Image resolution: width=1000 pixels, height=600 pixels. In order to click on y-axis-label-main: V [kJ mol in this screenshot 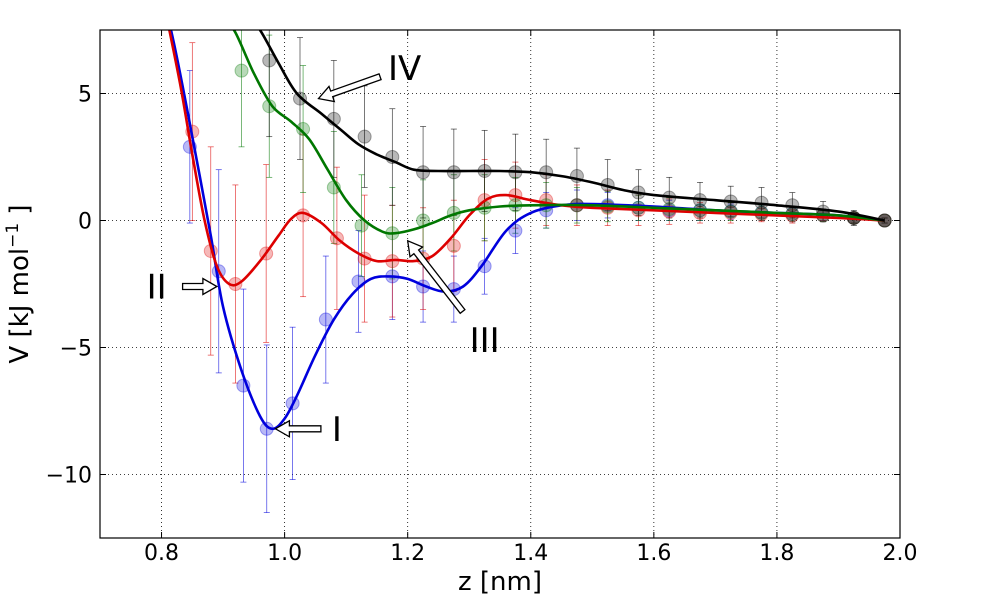, I will do `click(20, 306)`.